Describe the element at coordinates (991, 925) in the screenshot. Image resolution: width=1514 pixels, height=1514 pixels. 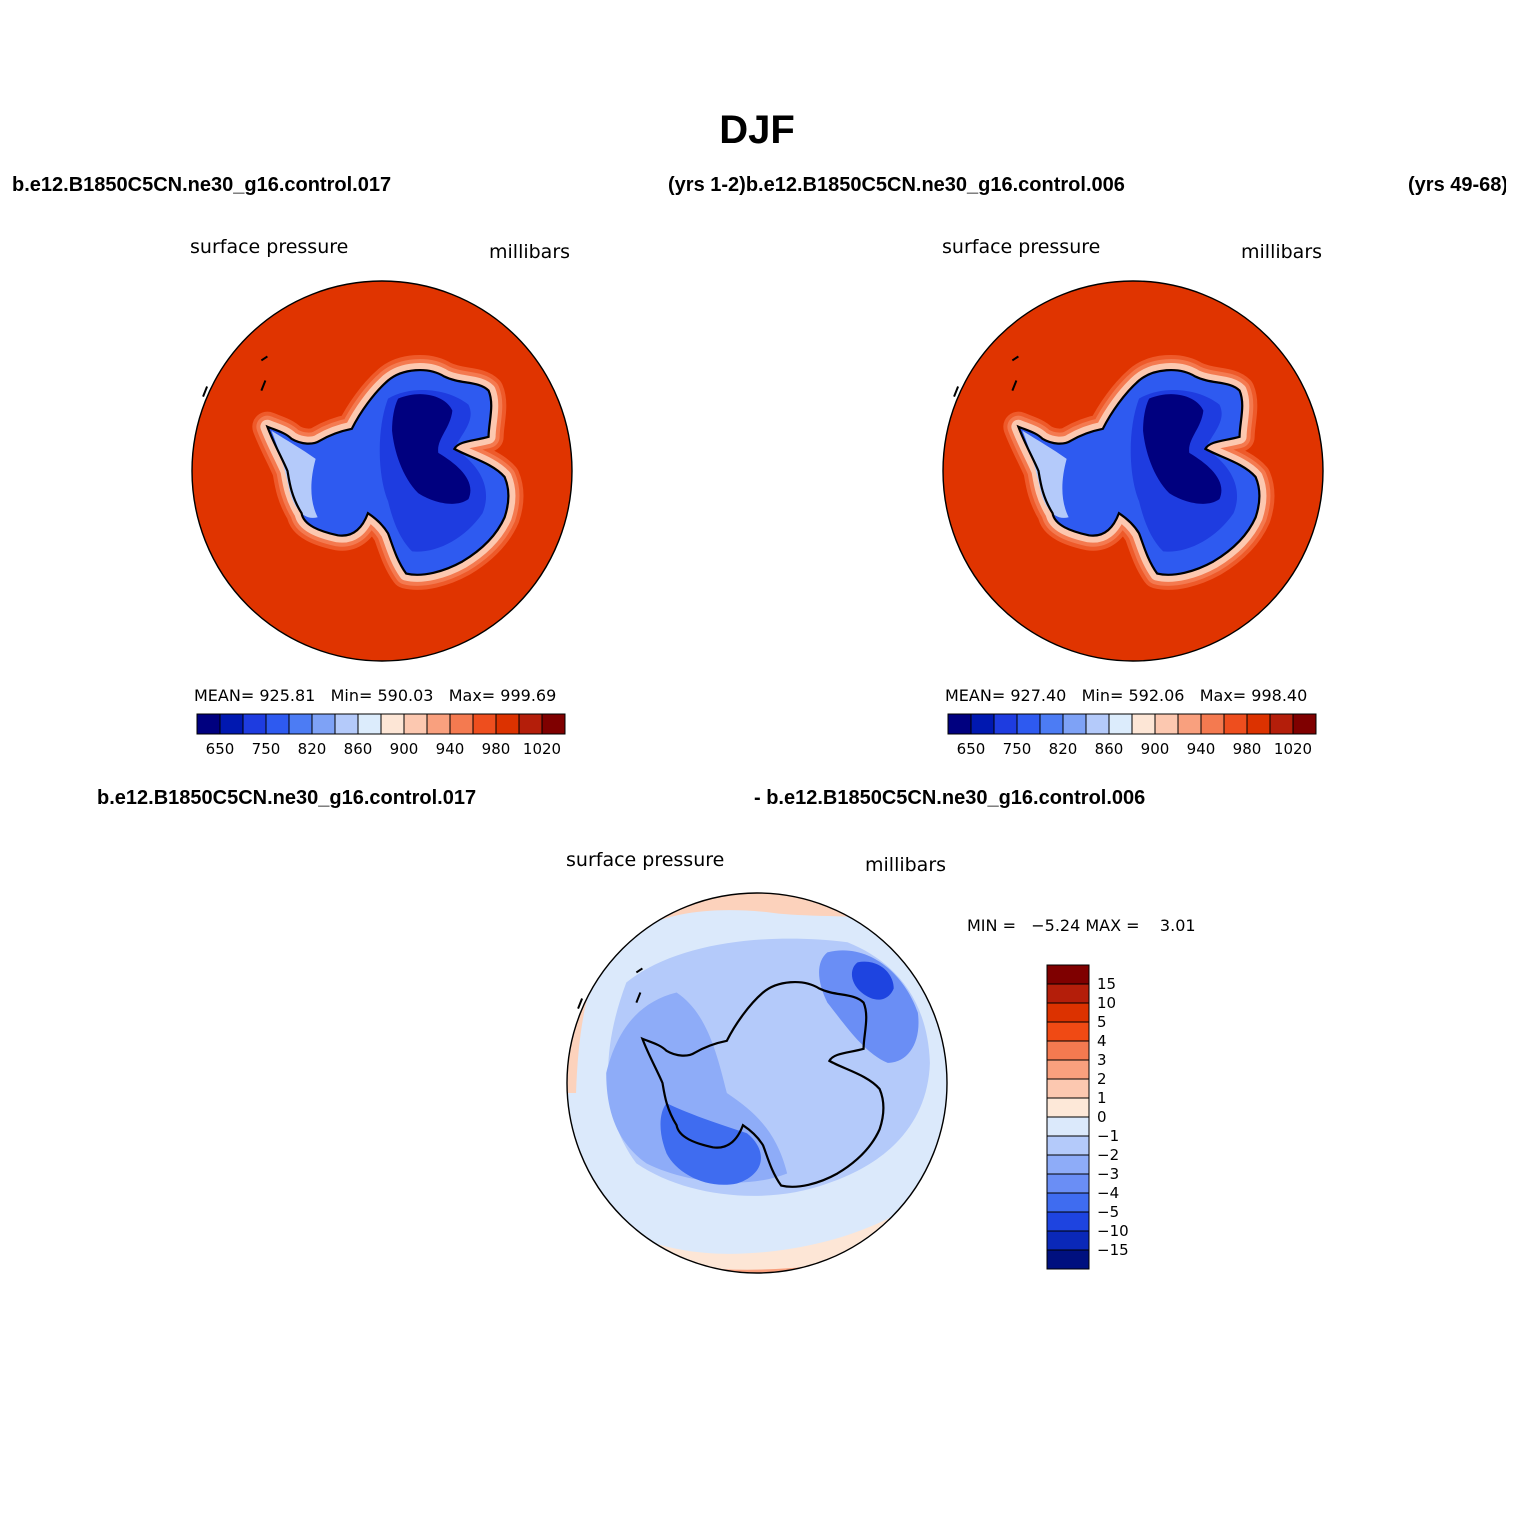
I see `diff-min-label: MIN =` at that location.